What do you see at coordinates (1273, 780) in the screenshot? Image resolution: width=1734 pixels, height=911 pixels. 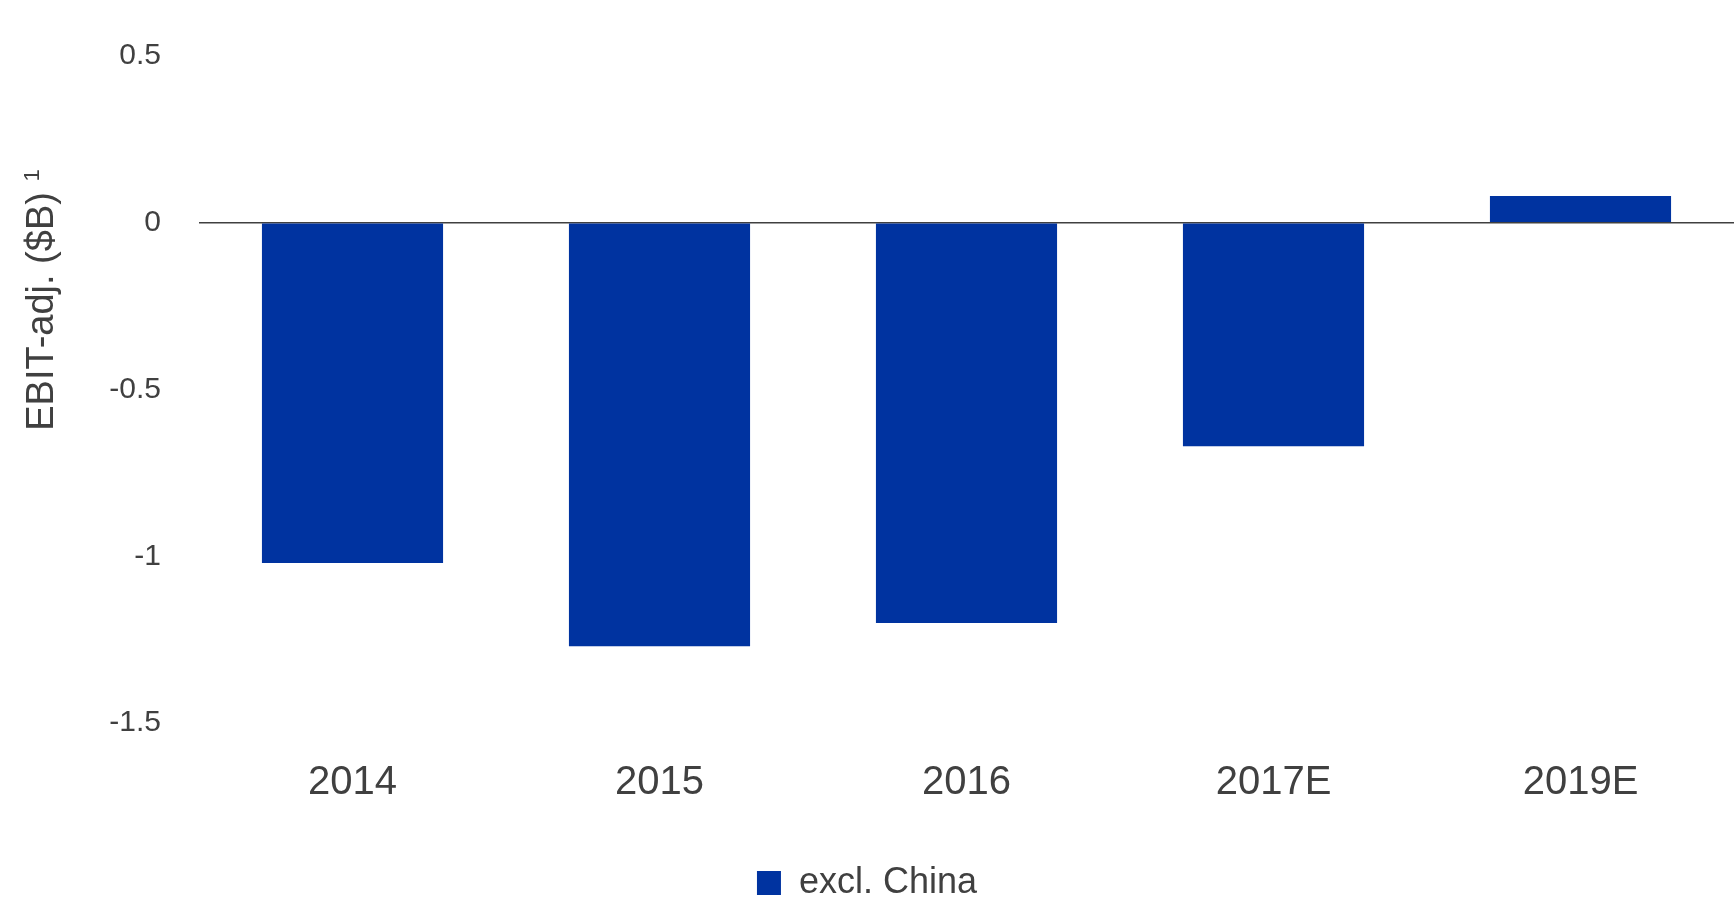 I see `x-tick-label: 2017E` at bounding box center [1273, 780].